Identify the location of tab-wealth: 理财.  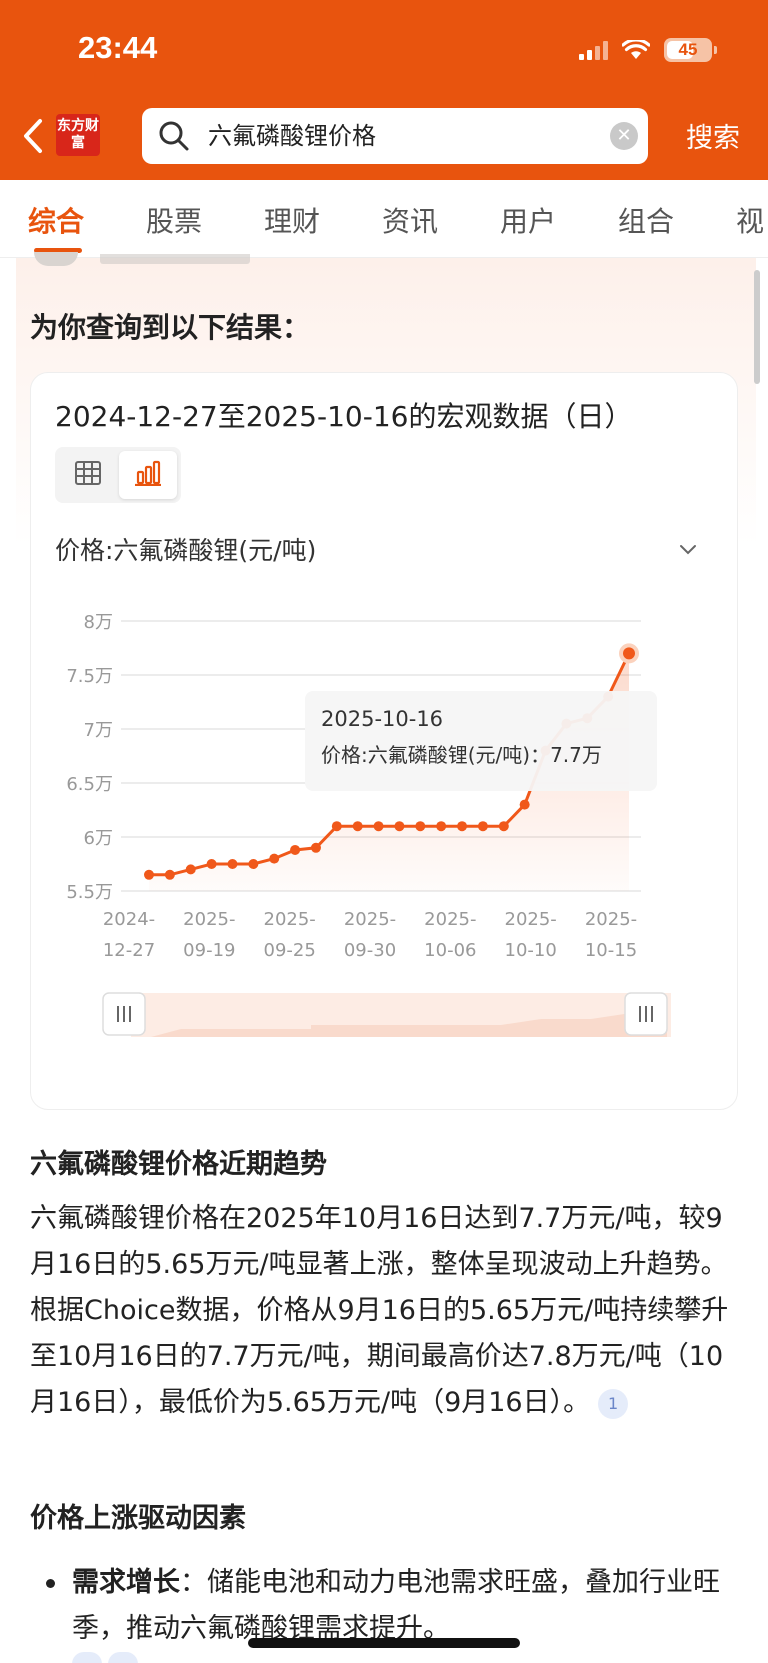
(292, 221).